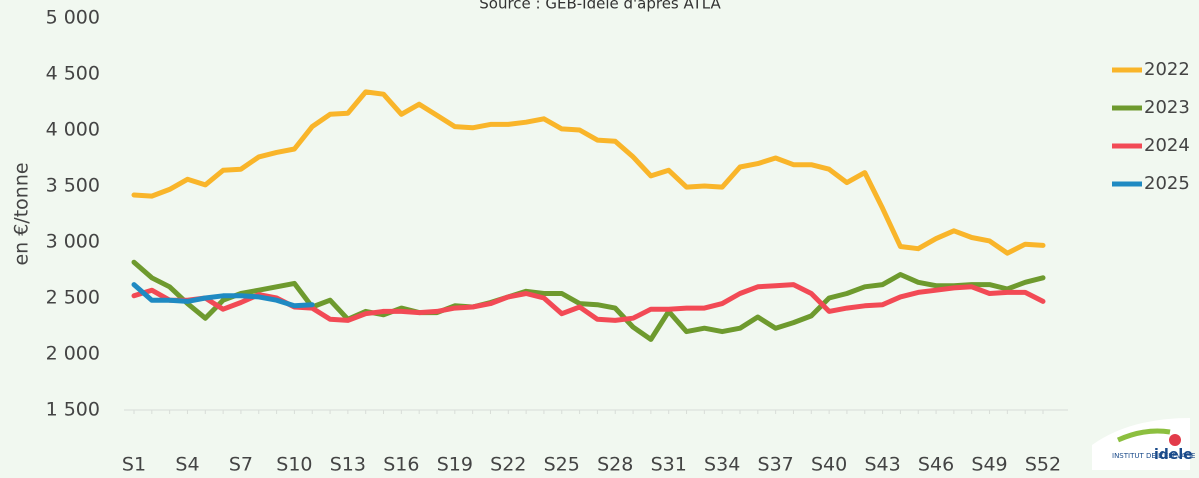 The image size is (1199, 478). Describe the element at coordinates (989, 465) in the screenshot. I see `x-tick-label: S49` at that location.